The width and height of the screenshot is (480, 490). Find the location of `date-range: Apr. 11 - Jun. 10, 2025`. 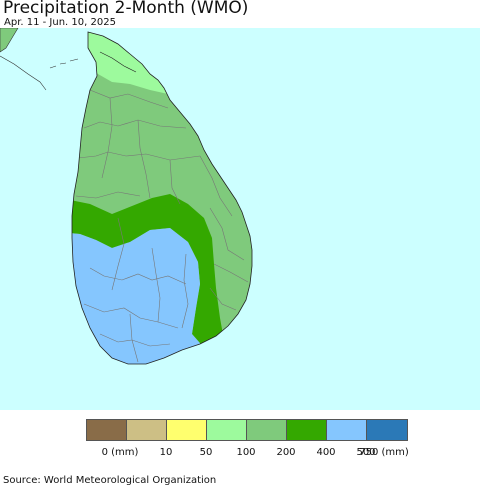

date-range: Apr. 11 - Jun. 10, 2025 is located at coordinates (60, 22).